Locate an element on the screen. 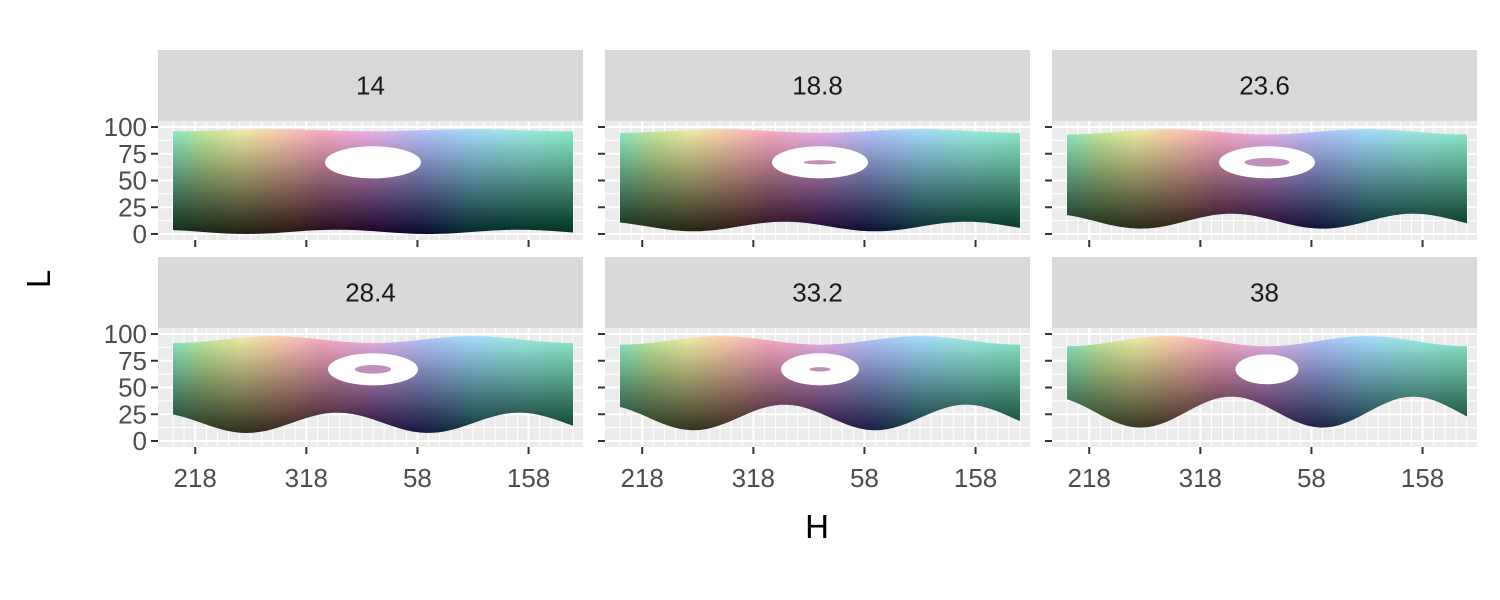  facet-panel: 18.8 is located at coordinates (814, 148).